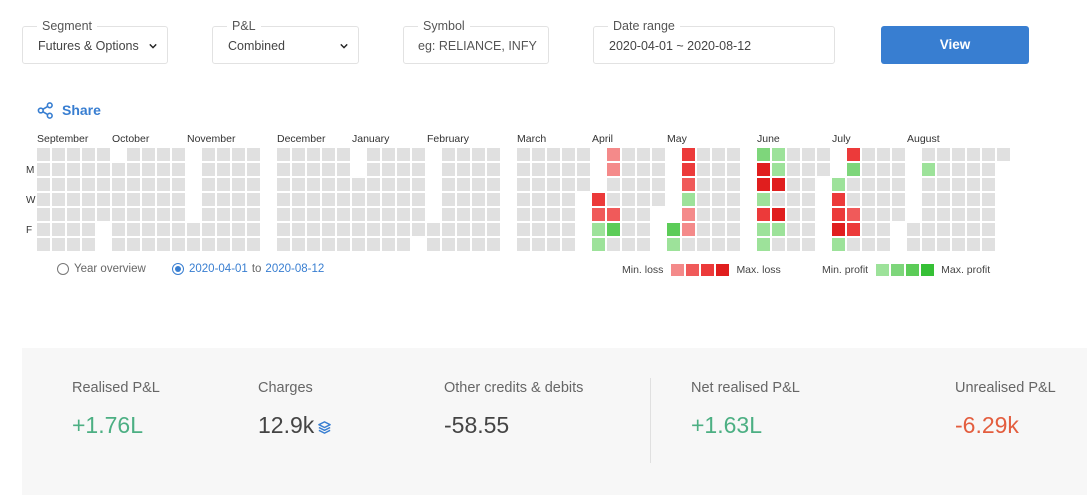  What do you see at coordinates (714, 41) in the screenshot?
I see `date-range-field: Date range 2020-04-01 ~ 2020-08-12` at bounding box center [714, 41].